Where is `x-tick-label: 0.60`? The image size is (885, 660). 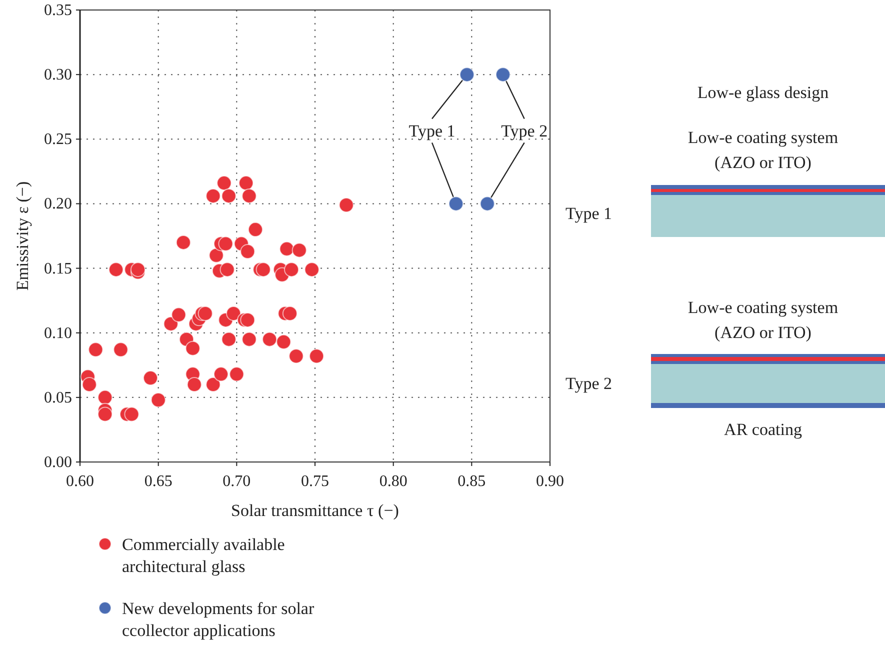 x-tick-label: 0.60 is located at coordinates (80, 481).